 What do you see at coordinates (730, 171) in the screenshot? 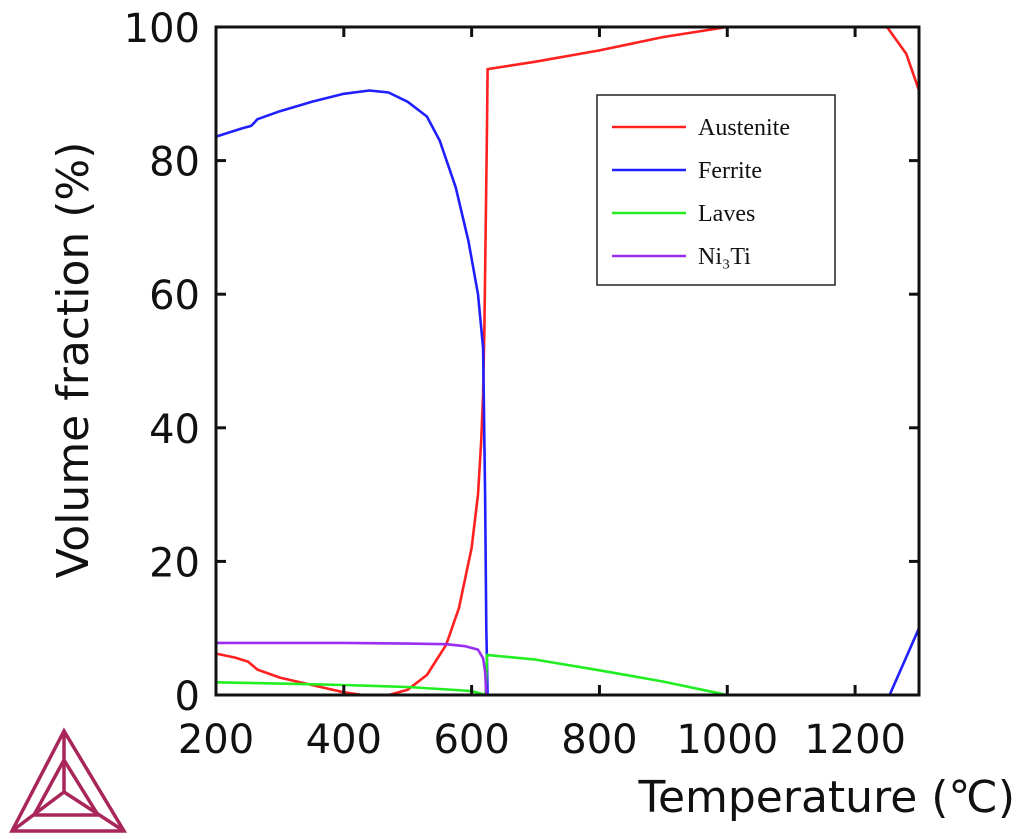
I see `legend-label: Ferrite` at bounding box center [730, 171].